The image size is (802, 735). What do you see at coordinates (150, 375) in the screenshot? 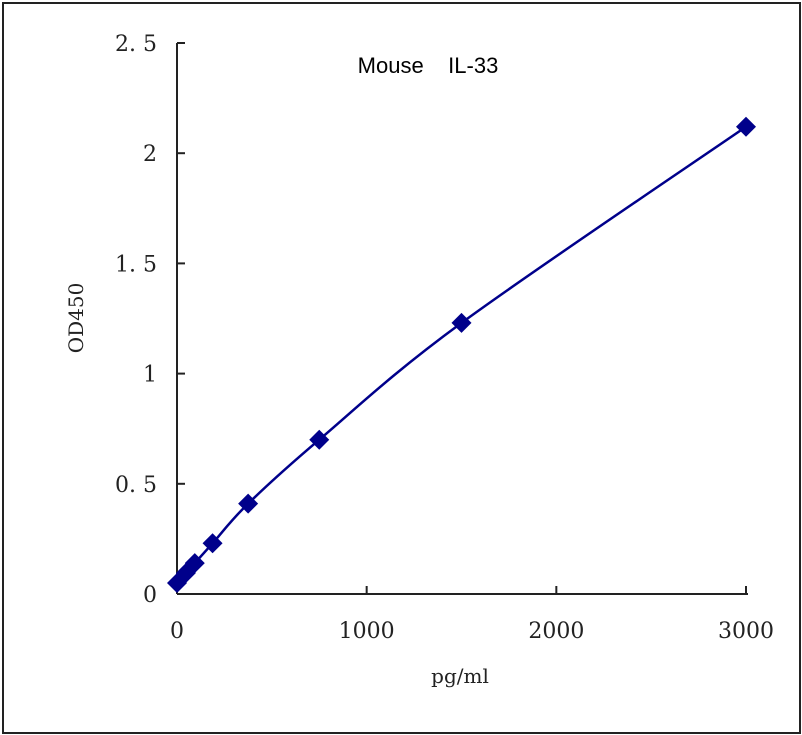
I see `y-tick-label: 1` at bounding box center [150, 375].